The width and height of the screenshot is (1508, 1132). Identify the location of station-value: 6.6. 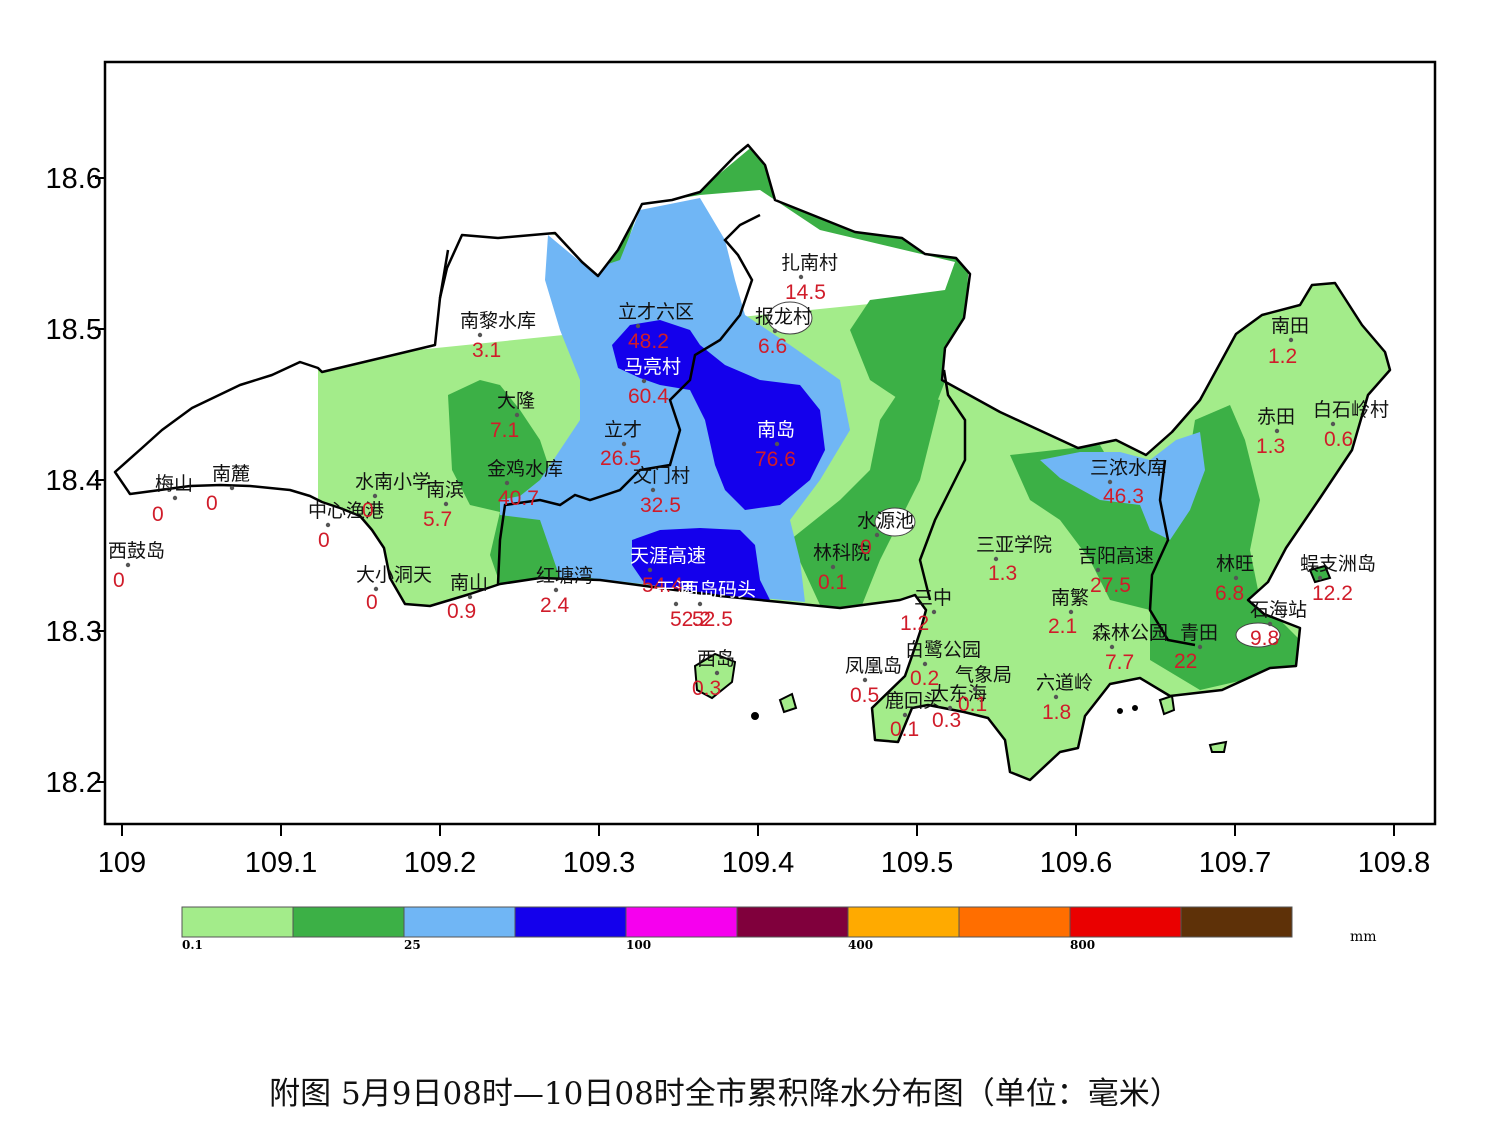
(772, 346).